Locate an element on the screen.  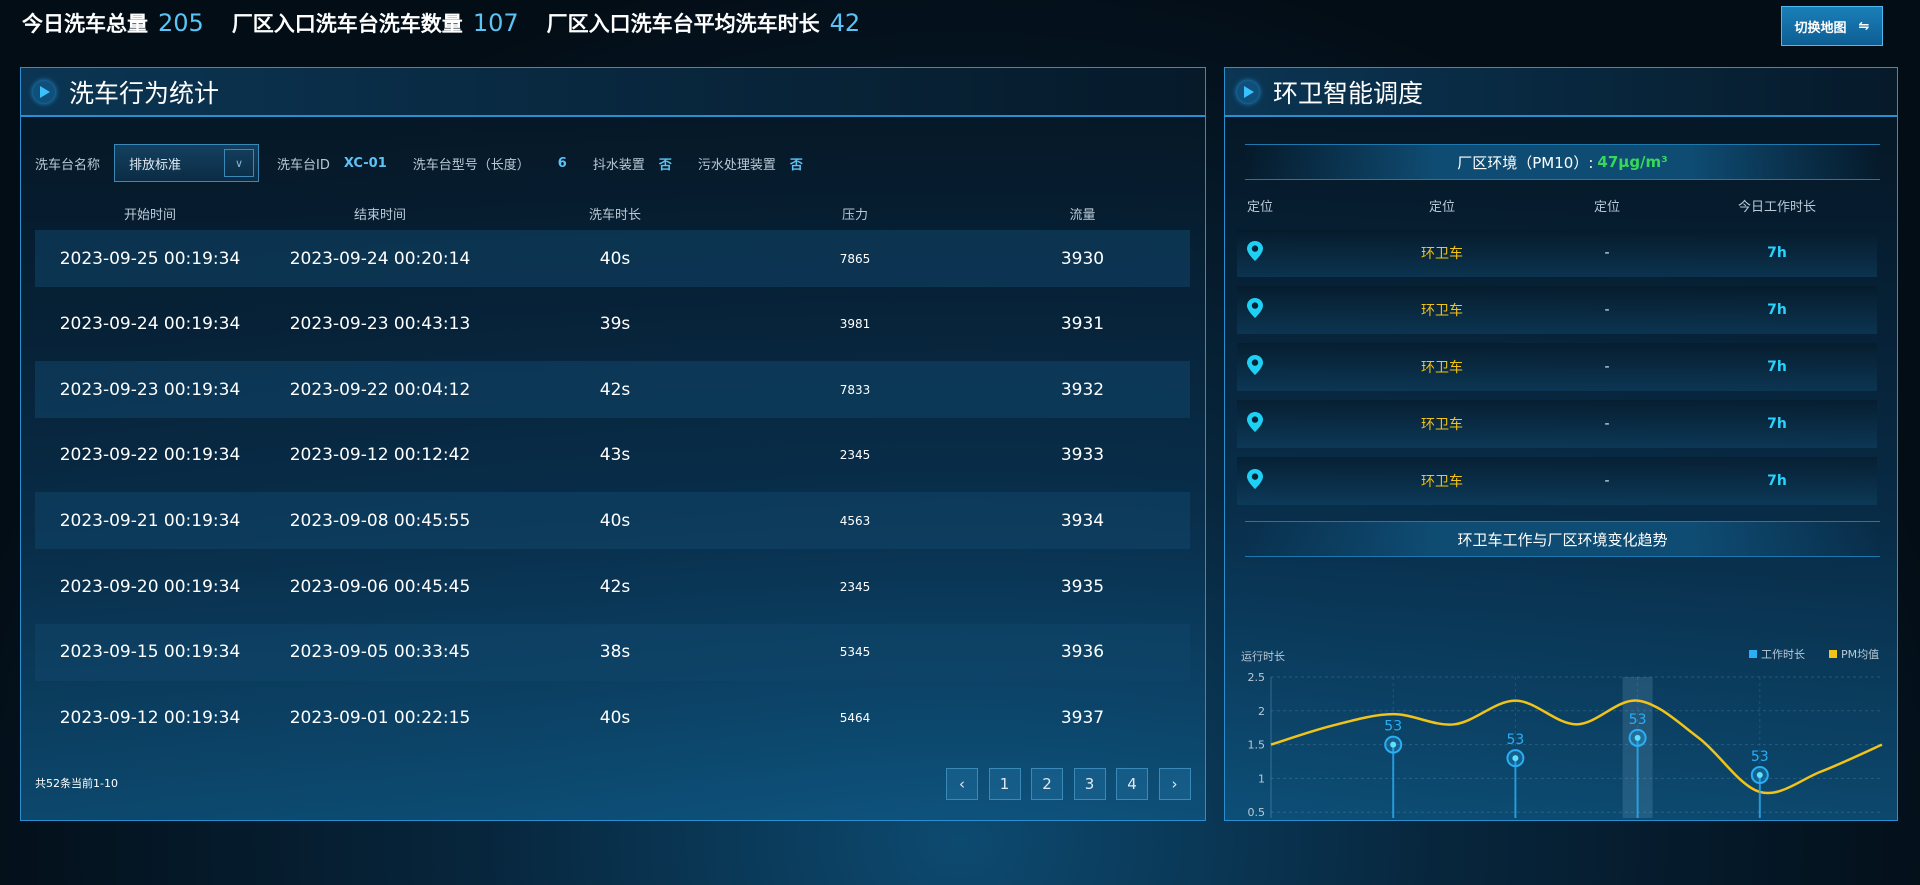
col-location-3: 定位 is located at coordinates (1606, 207).